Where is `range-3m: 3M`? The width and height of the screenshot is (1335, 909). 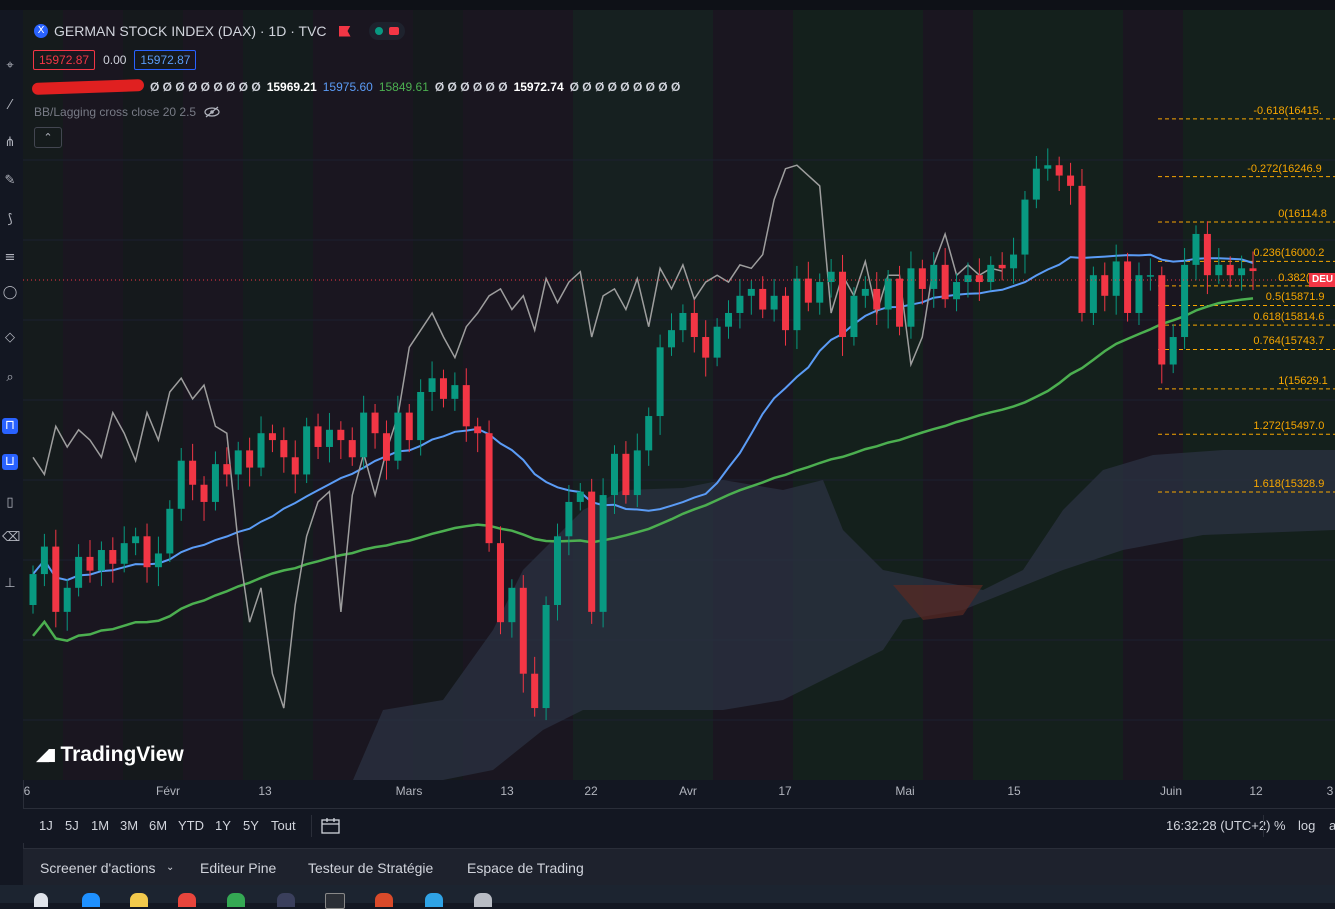
range-3m: 3M is located at coordinates (129, 825).